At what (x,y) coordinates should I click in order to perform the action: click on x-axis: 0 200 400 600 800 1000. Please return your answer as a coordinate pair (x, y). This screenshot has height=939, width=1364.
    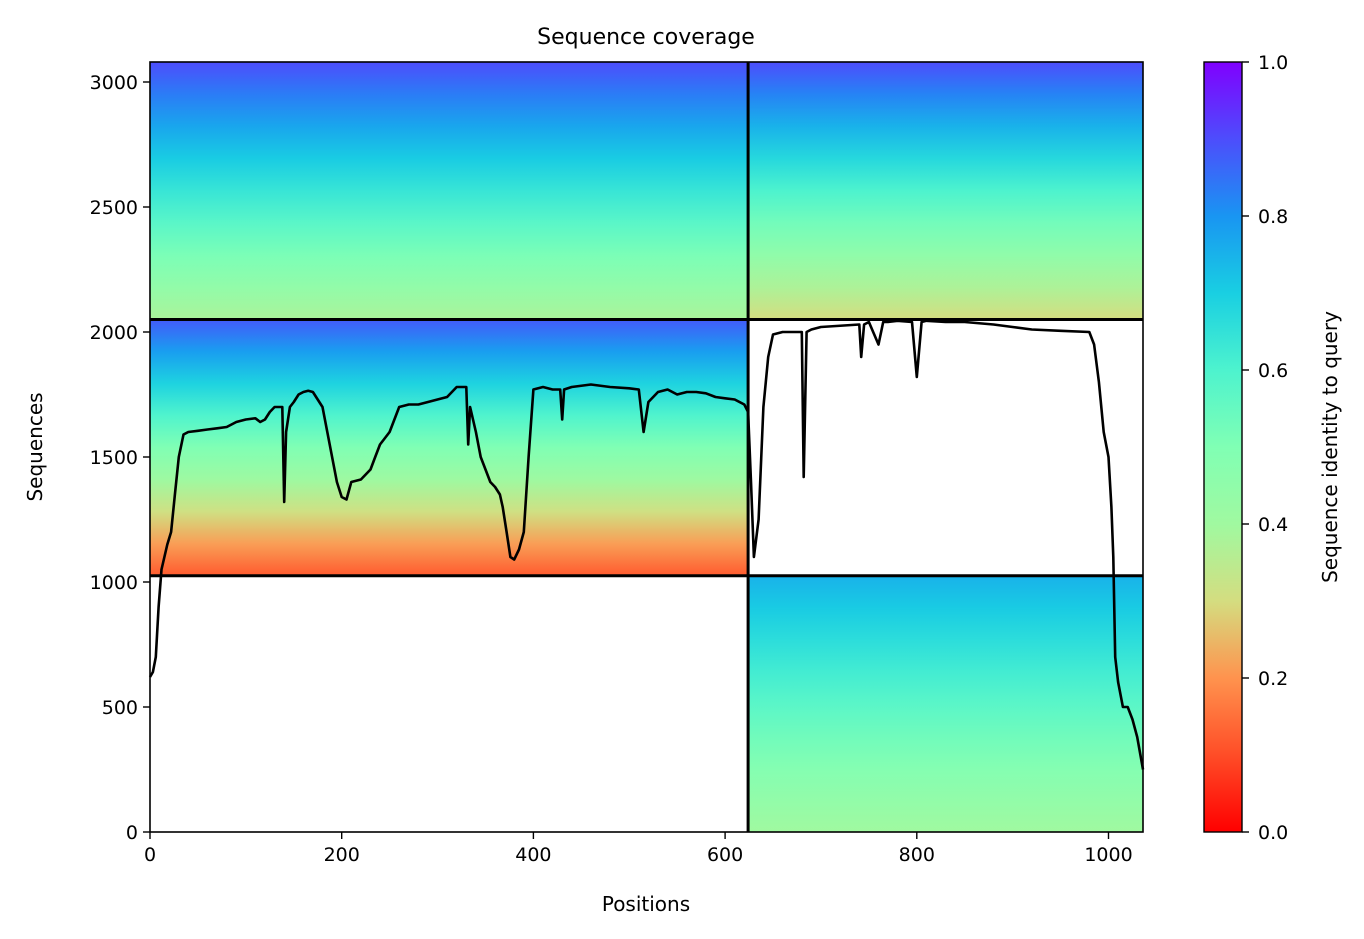
    Looking at the image, I should click on (638, 849).